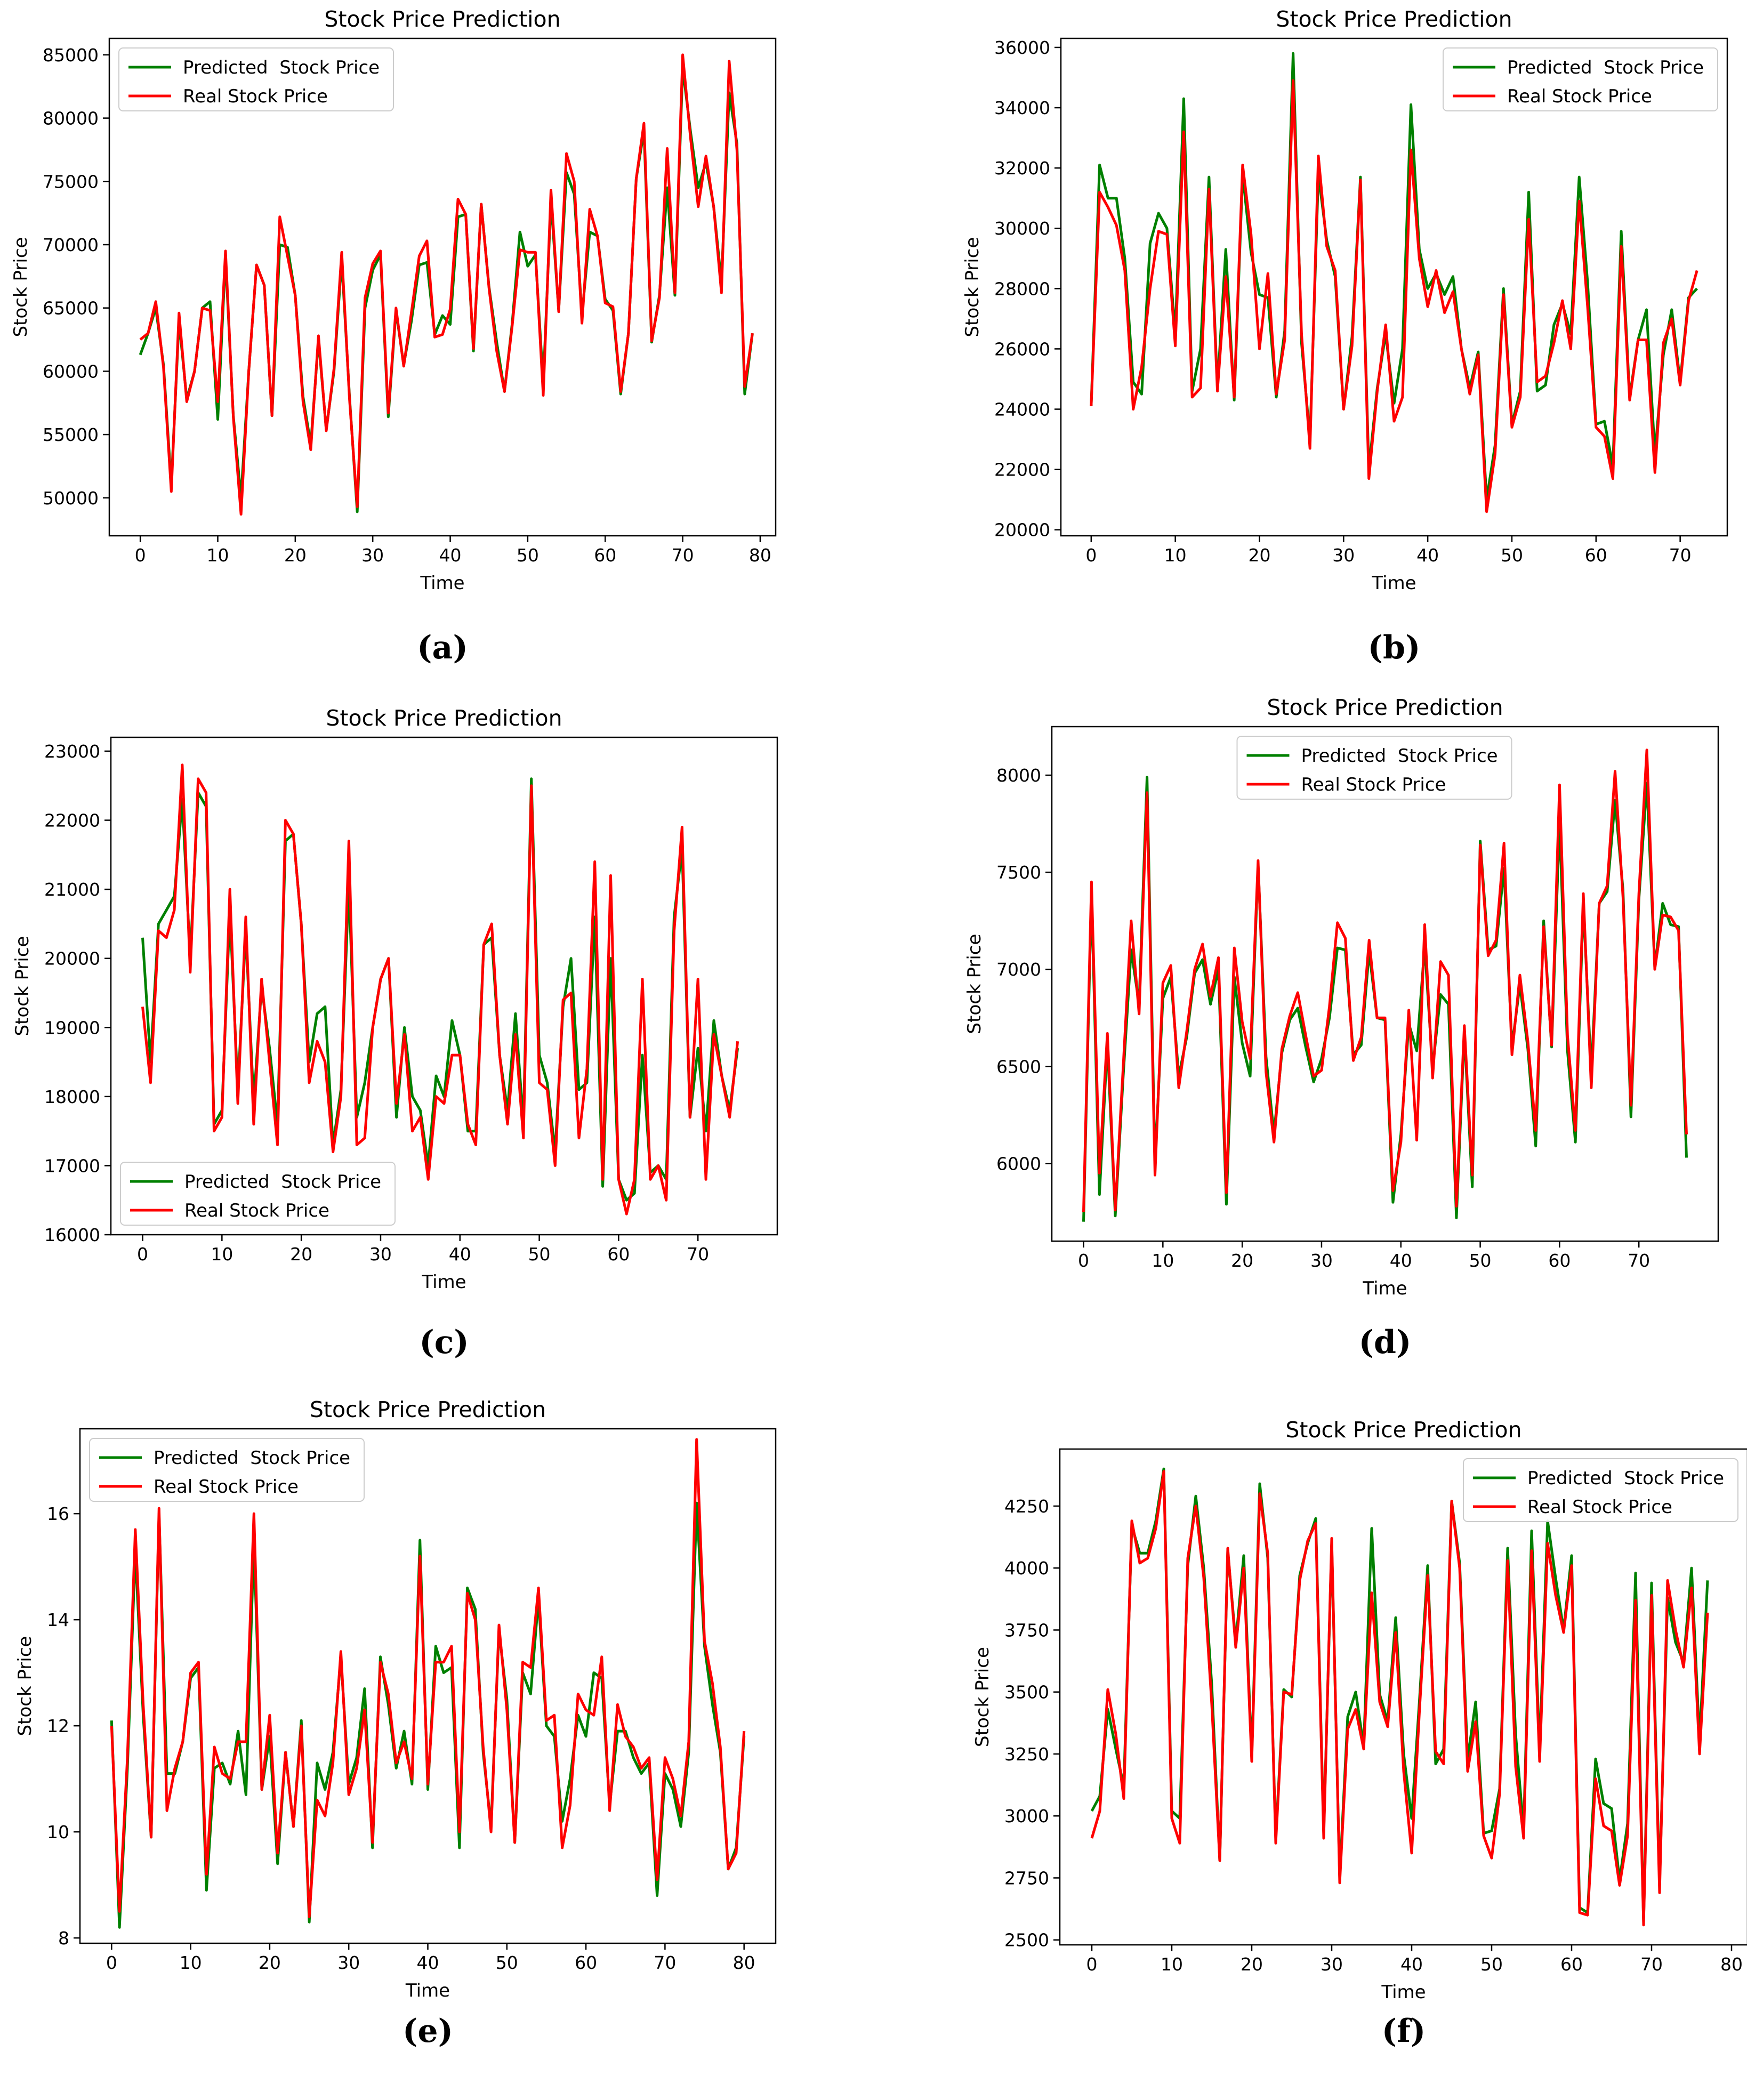 This screenshot has height=2100, width=1747. What do you see at coordinates (1026, 1506) in the screenshot?
I see `y-tick-label: 4250` at bounding box center [1026, 1506].